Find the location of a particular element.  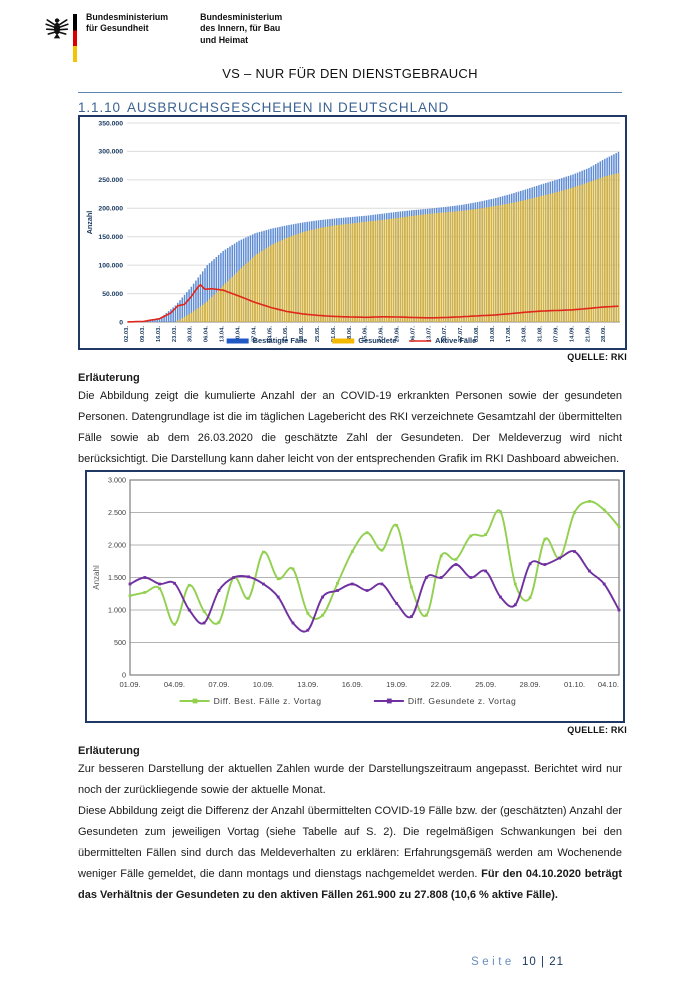

series-markers is located at coordinates (375, 591).